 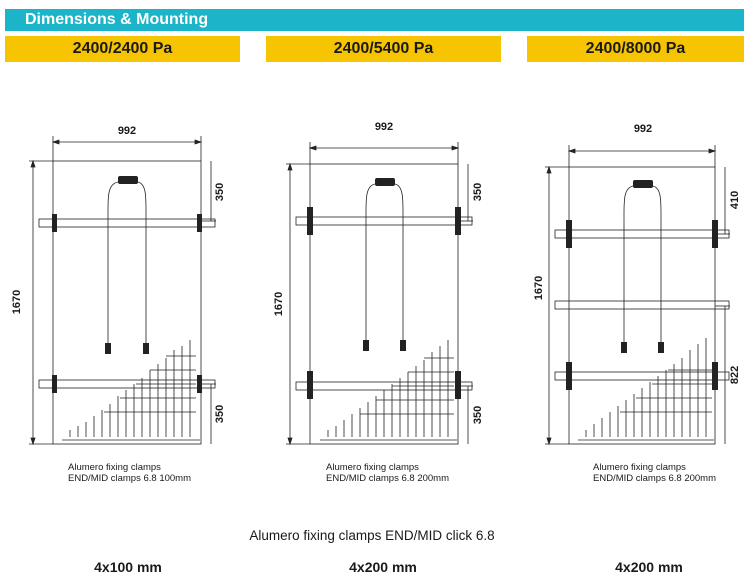 What do you see at coordinates (383, 567) in the screenshot?
I see `size-label-2: 4x200 mm` at bounding box center [383, 567].